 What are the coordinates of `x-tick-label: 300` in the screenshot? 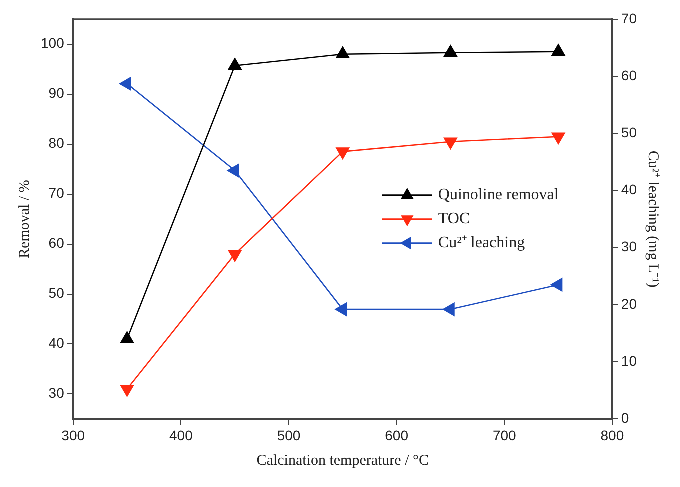 It's located at (74, 435).